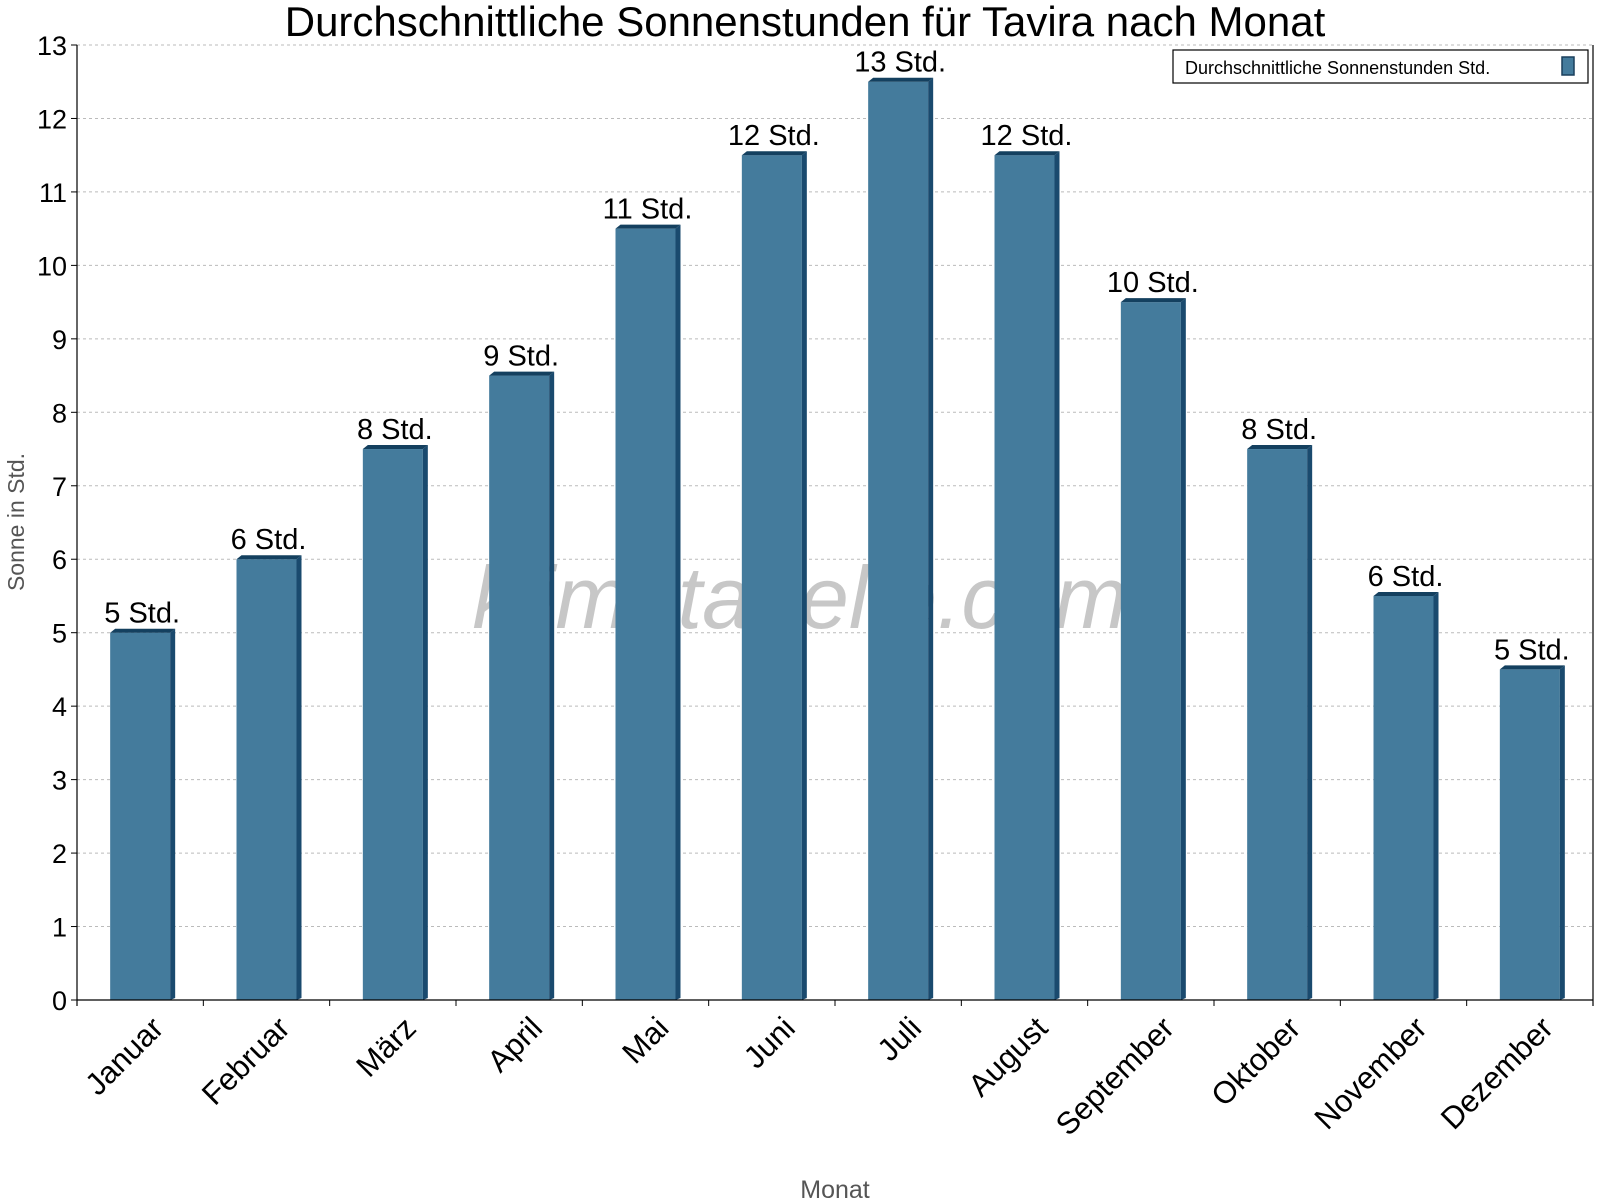 This screenshot has height=1200, width=1600. What do you see at coordinates (645, 1040) in the screenshot?
I see `x-tick-label: Mai` at bounding box center [645, 1040].